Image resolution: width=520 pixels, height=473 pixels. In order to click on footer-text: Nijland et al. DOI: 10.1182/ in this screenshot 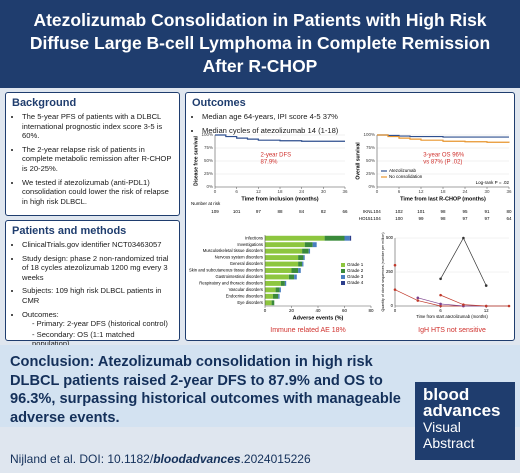, I will do `click(82, 459)`.